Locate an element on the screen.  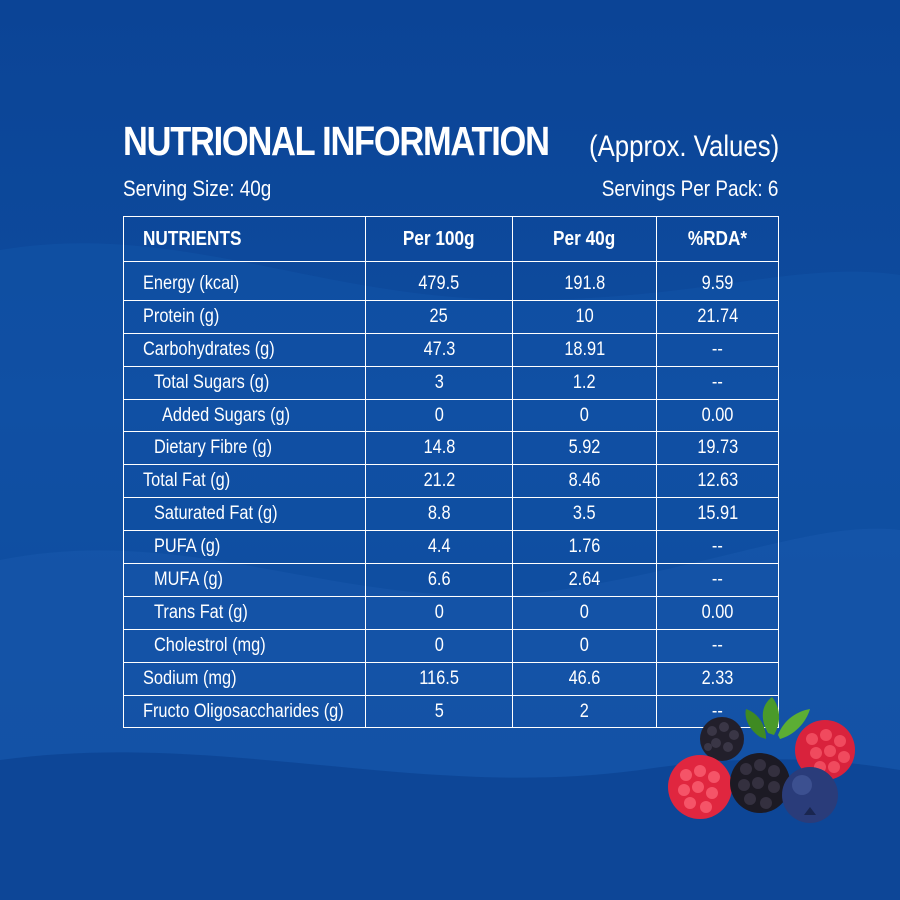
value-per-100g: 47.3 is located at coordinates (439, 349).